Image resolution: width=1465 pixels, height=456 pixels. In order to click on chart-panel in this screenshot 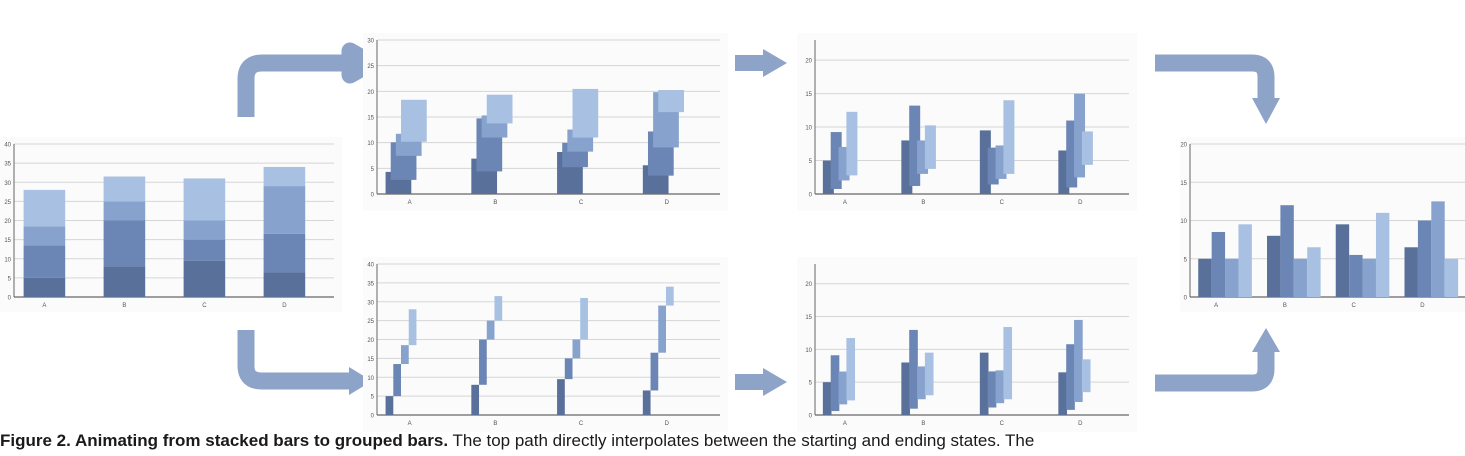, I will do `click(545, 344)`.